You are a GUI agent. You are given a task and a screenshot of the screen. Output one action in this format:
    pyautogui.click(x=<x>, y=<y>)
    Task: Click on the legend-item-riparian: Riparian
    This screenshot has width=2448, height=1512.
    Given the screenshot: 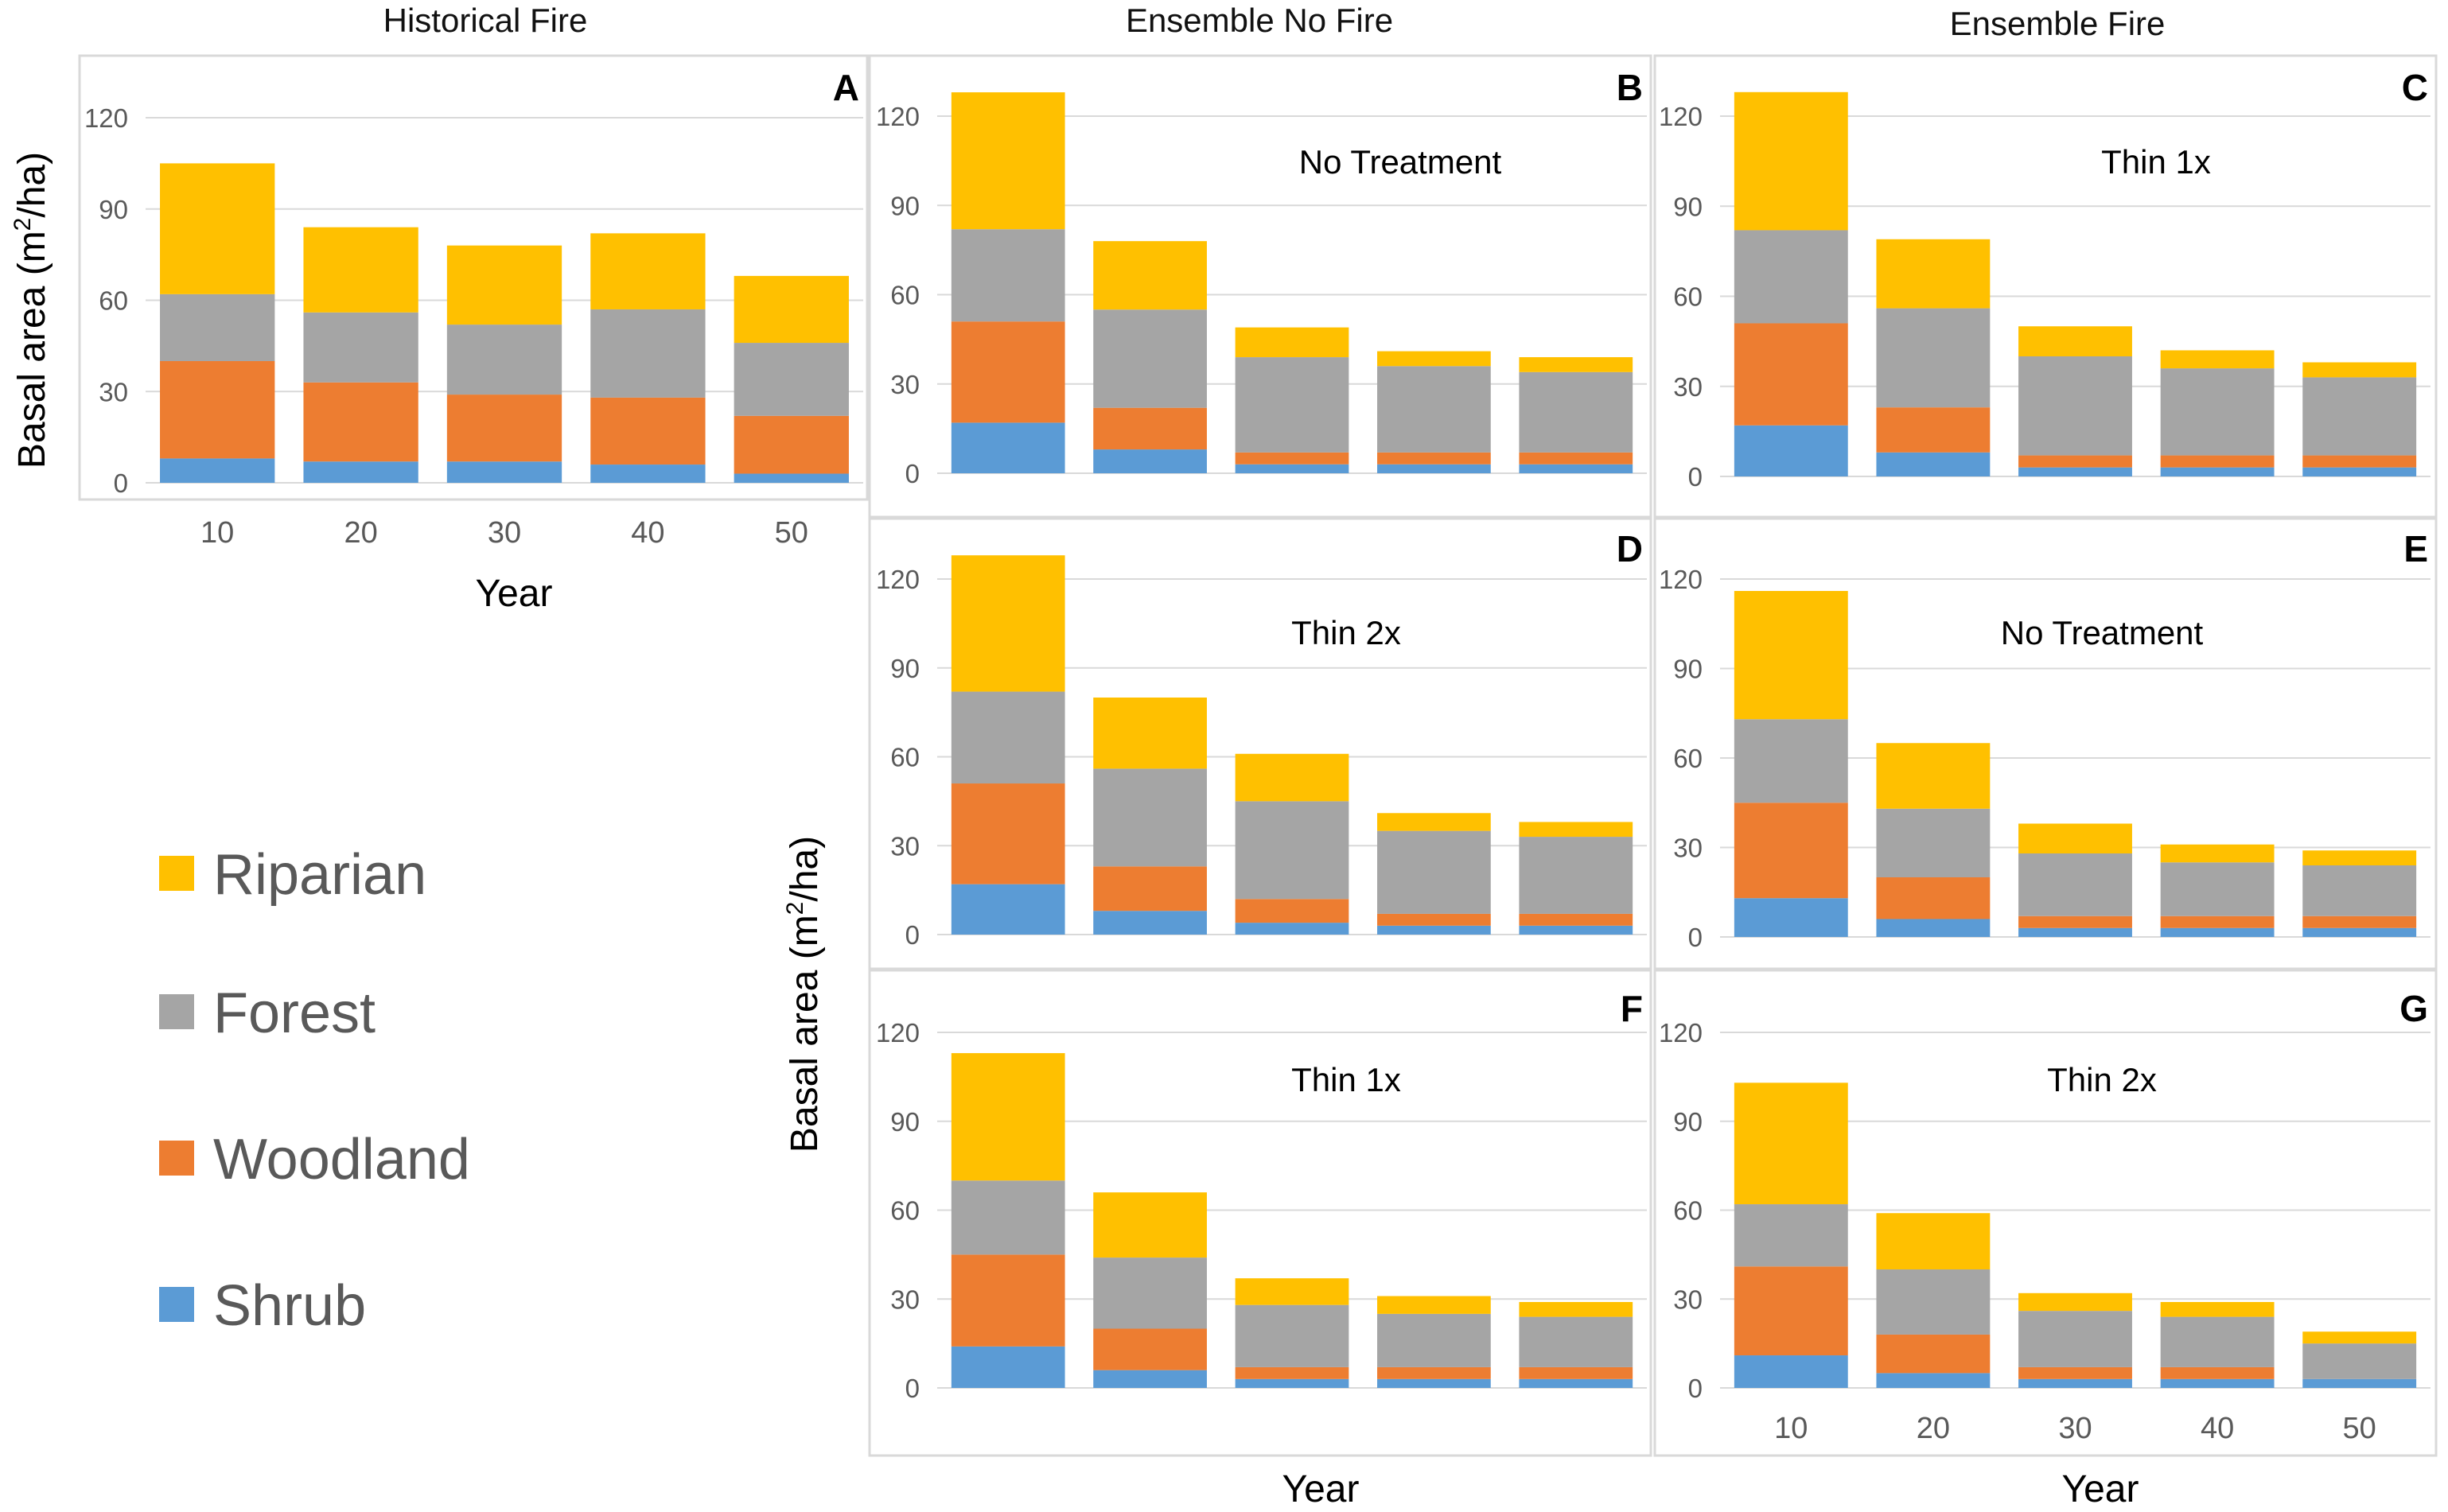 What is the action you would take?
    pyautogui.click(x=292, y=875)
    